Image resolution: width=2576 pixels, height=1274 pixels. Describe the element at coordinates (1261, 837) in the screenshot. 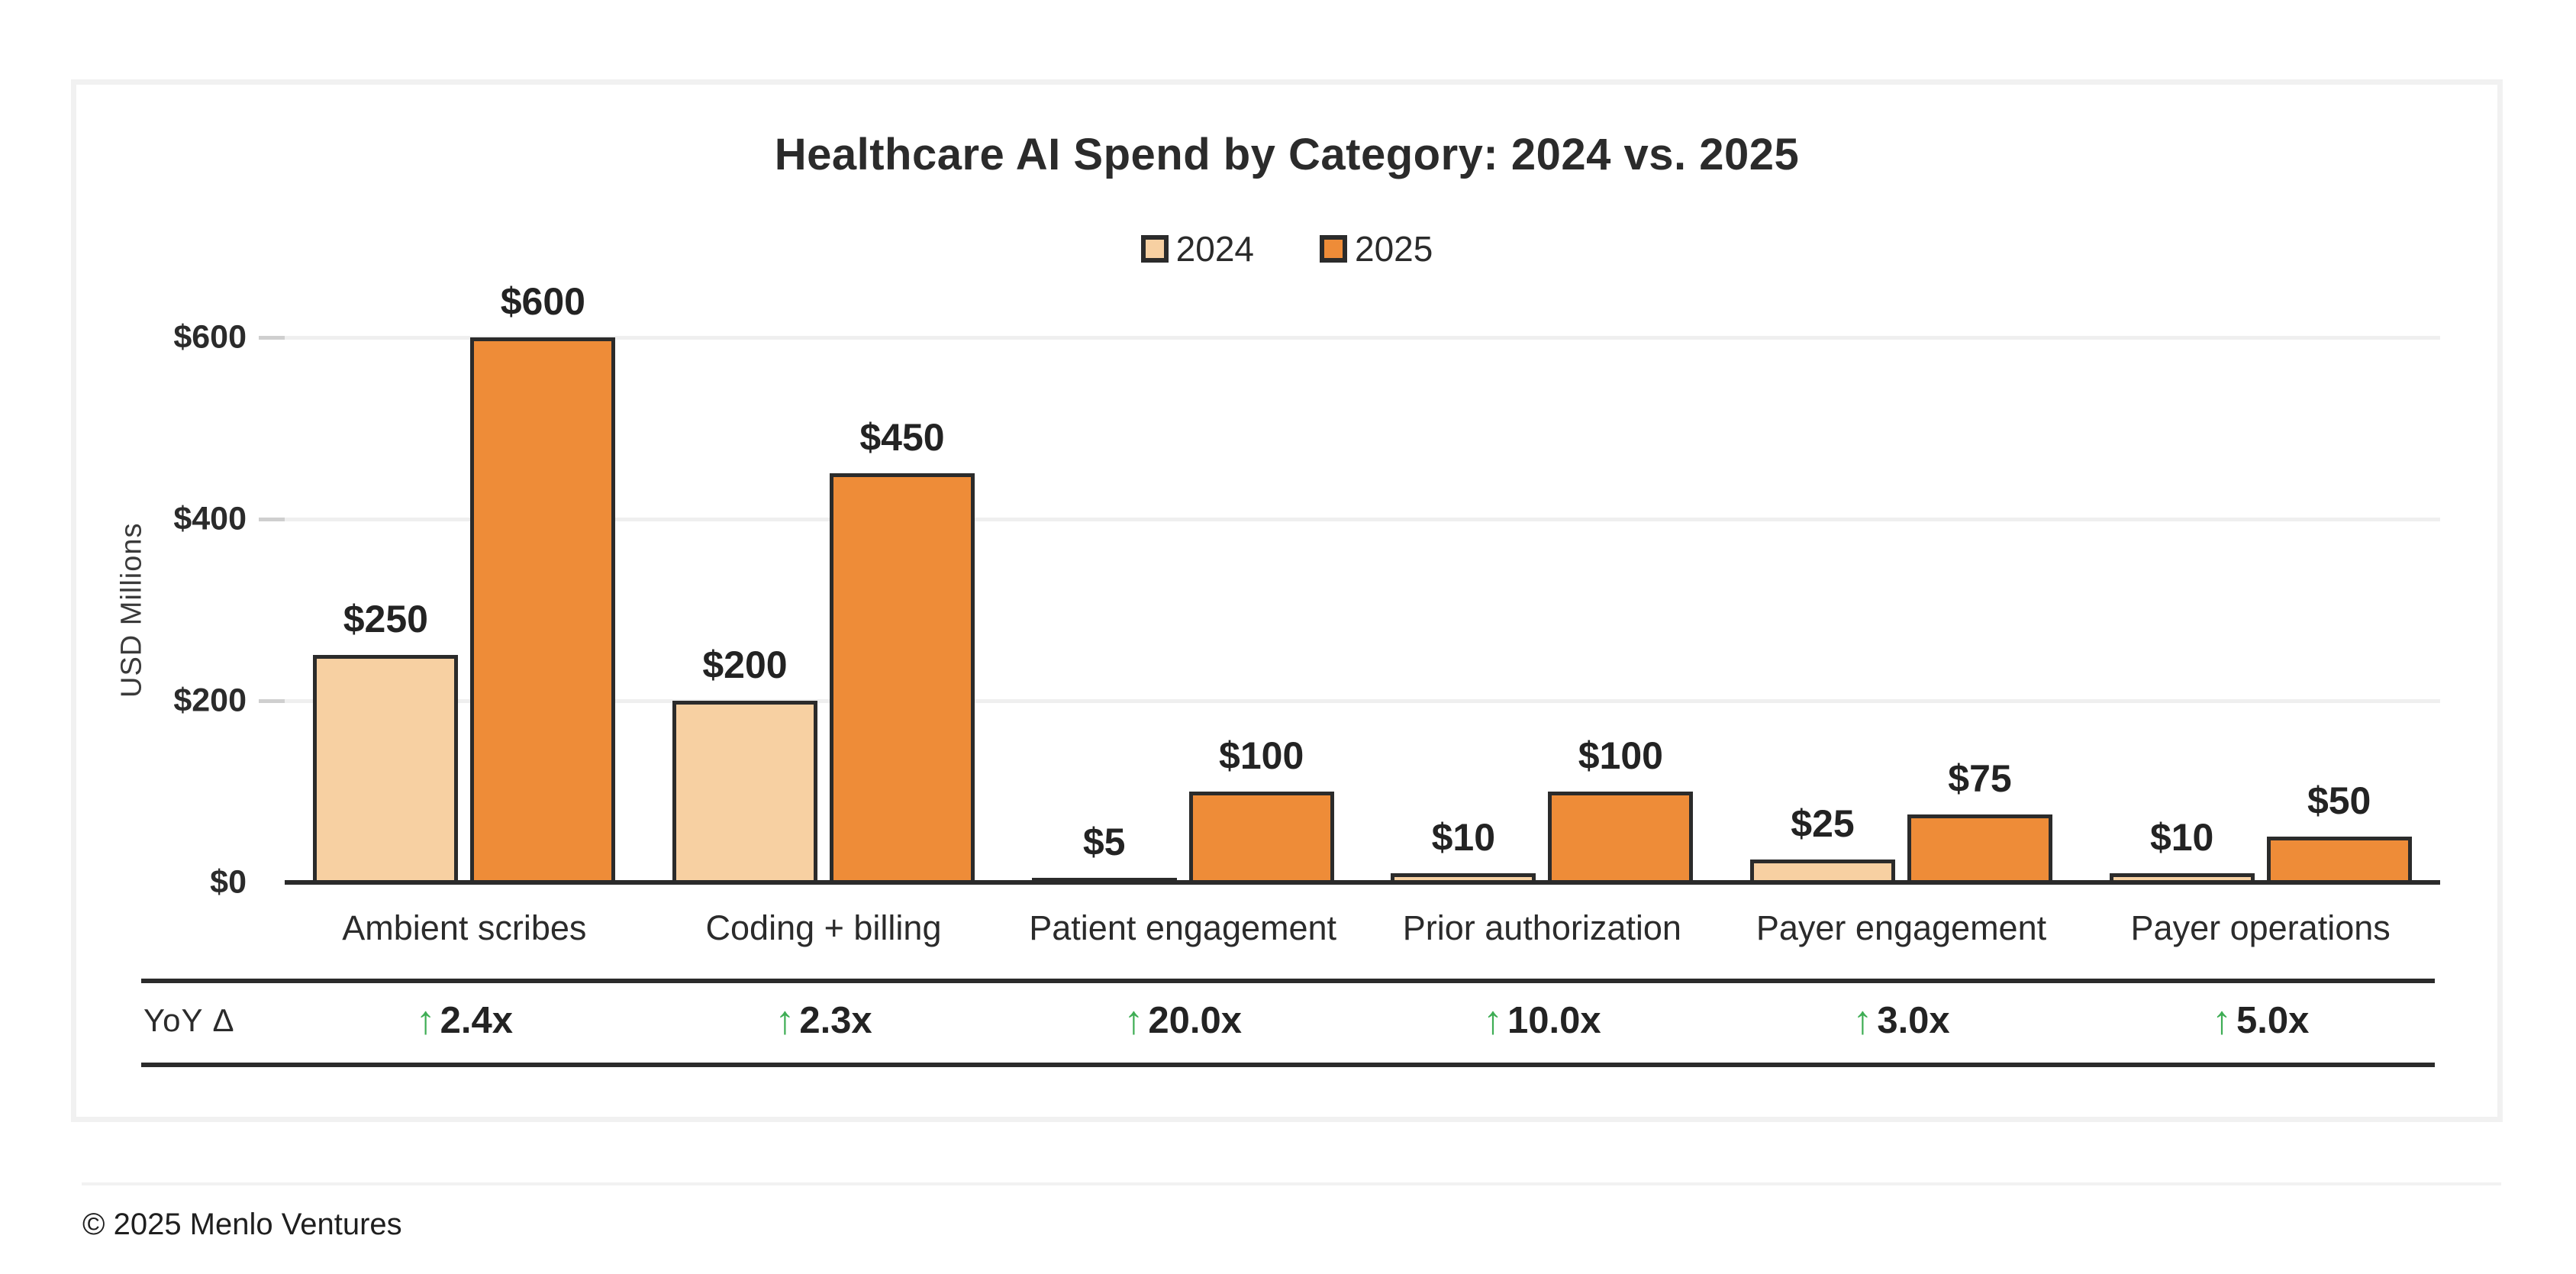

I see `bar-2025-patient-engagement` at that location.